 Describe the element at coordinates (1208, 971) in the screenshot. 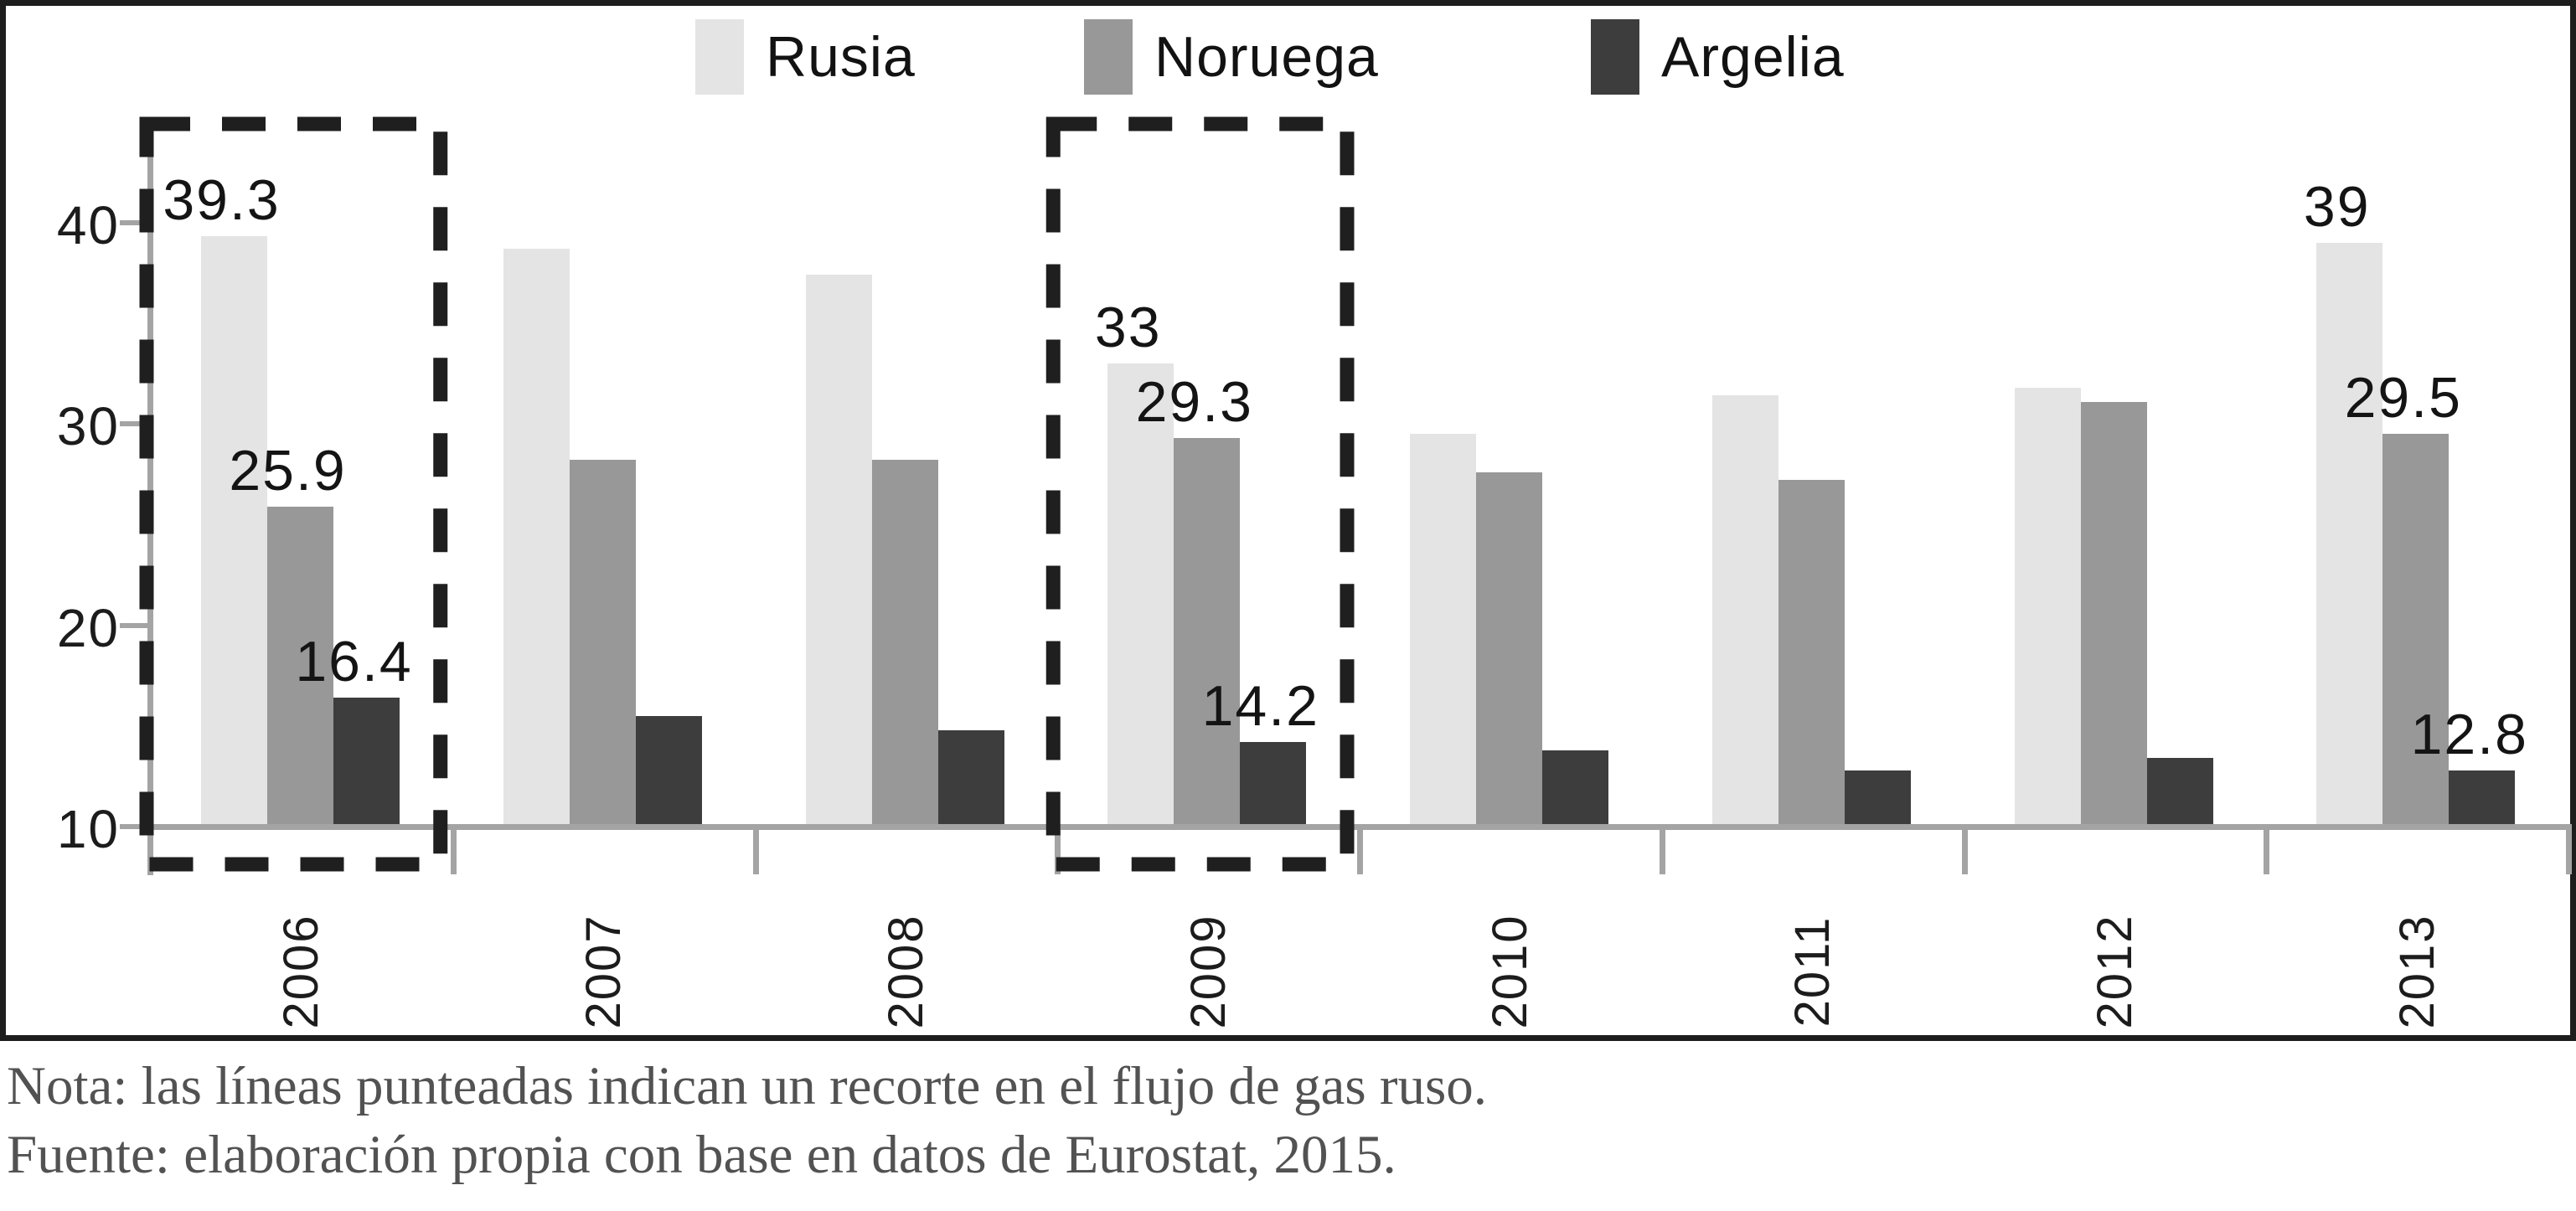

I see `x-axis-year-label-2009: 2009` at that location.